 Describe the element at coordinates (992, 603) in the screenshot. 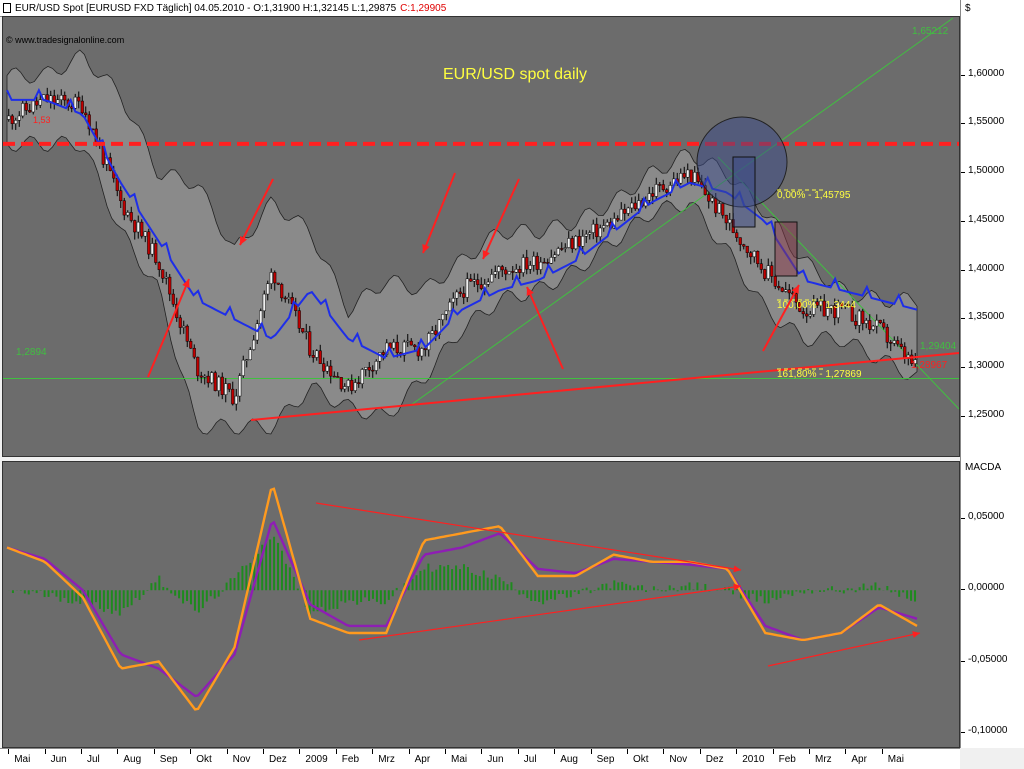

I see `macd-axis: MACDA 0,05000 0,00000 -0,05000 -0,10000` at that location.